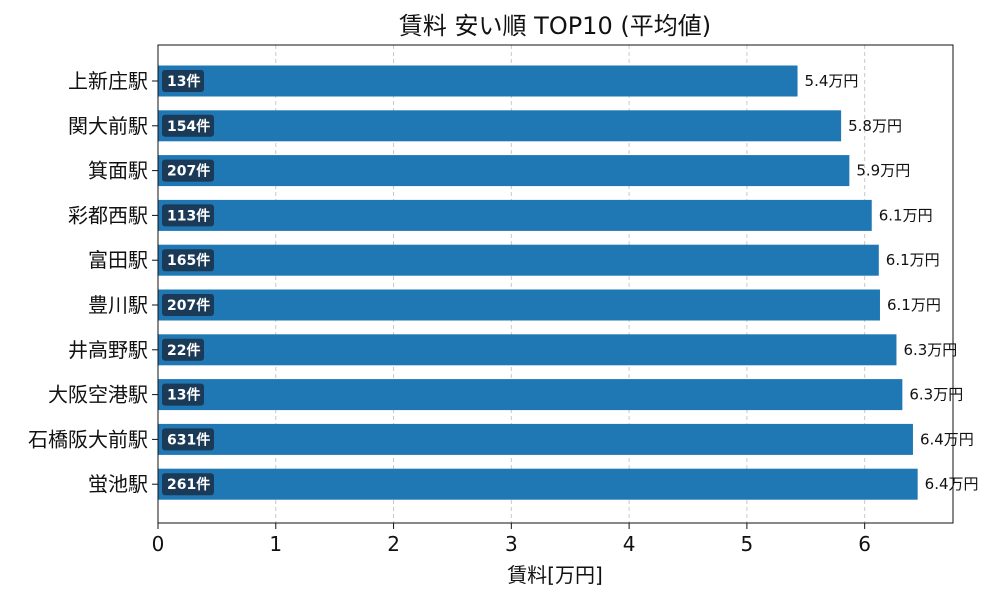  I want to click on count-label: 165件, so click(188, 260).